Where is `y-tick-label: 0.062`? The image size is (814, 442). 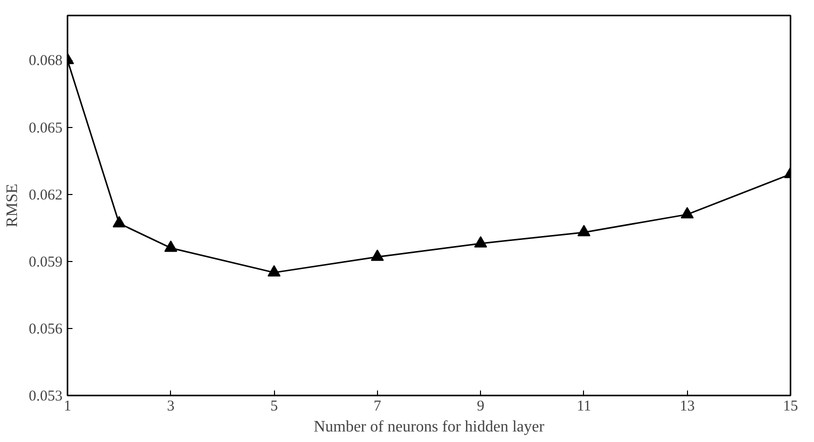 y-tick-label: 0.062 is located at coordinates (45, 195).